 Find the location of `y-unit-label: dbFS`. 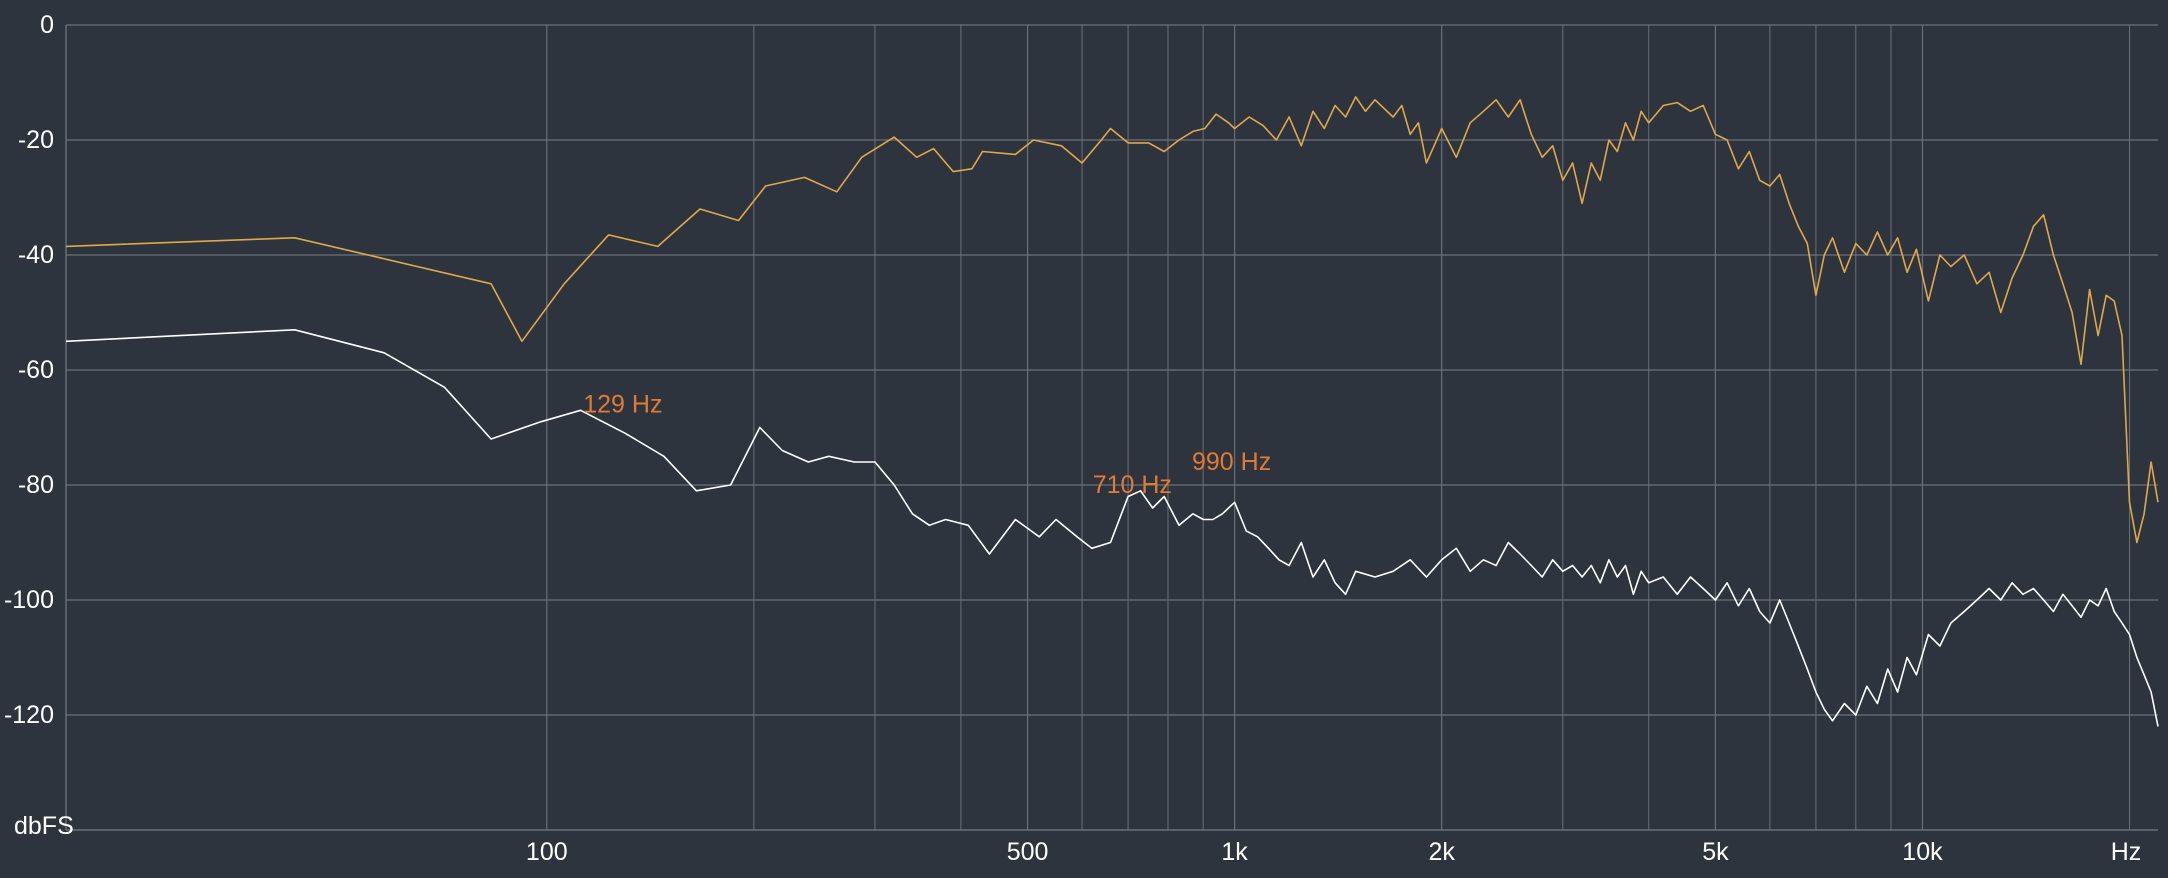

y-unit-label: dbFS is located at coordinates (44, 826).